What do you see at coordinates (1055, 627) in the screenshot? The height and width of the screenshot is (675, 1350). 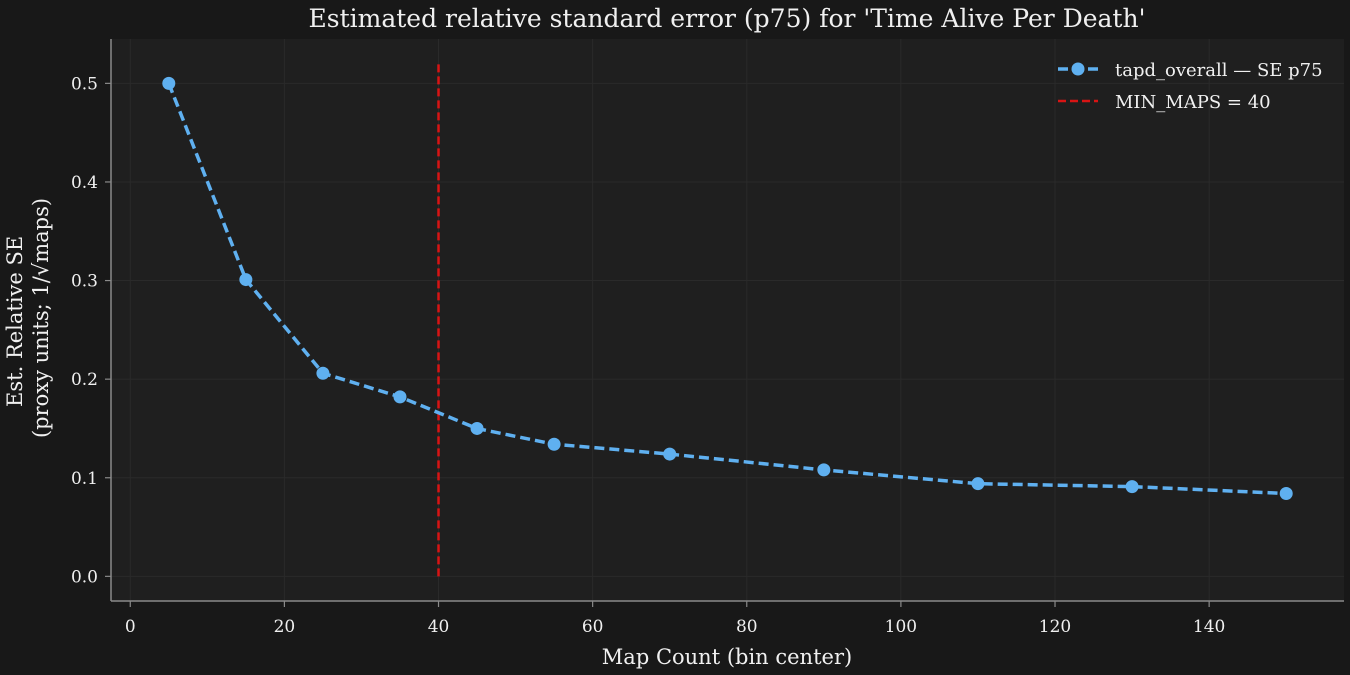 I see `x-tick-label: 120` at bounding box center [1055, 627].